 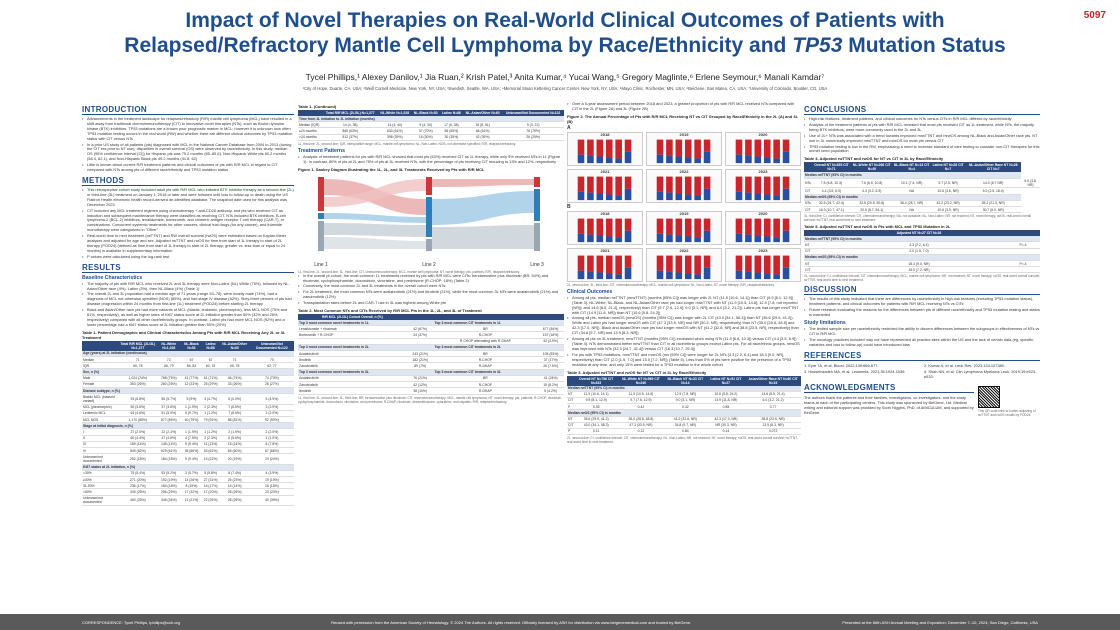 I want to click on table-cell: 47.3 (33.9, NR), so click(x=641, y=425).